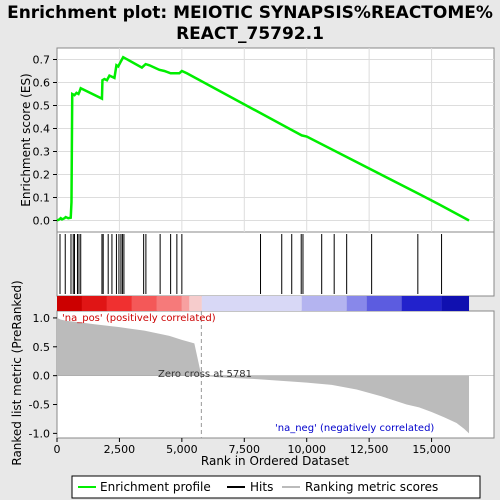 The image size is (500, 500). Describe the element at coordinates (275, 461) in the screenshot. I see `x-axis-label: Rank in Ordered Dataset` at that location.